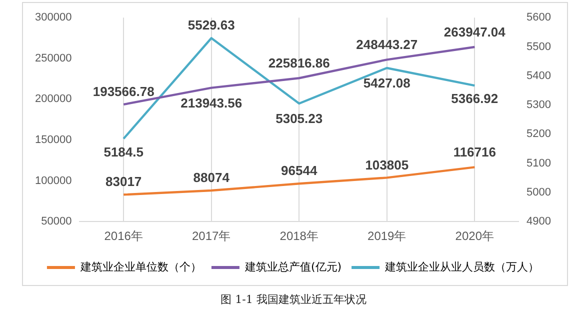 This screenshot has width=587, height=320. What do you see at coordinates (124, 152) in the screenshot?
I see `data-label: 5184.5` at bounding box center [124, 152].